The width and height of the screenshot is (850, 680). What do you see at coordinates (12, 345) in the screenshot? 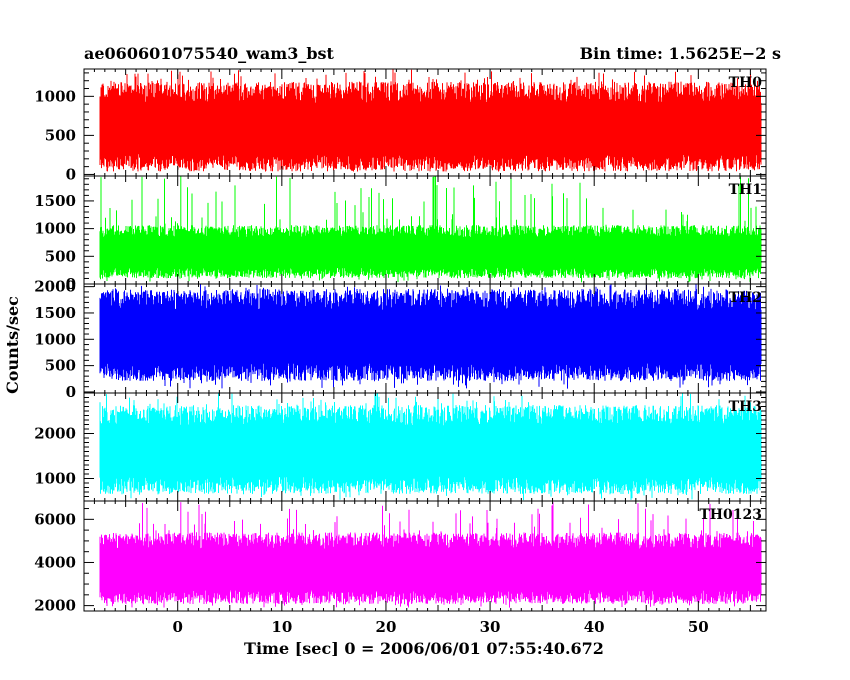
I see `y-axis-label: Counts/sec` at bounding box center [12, 345].